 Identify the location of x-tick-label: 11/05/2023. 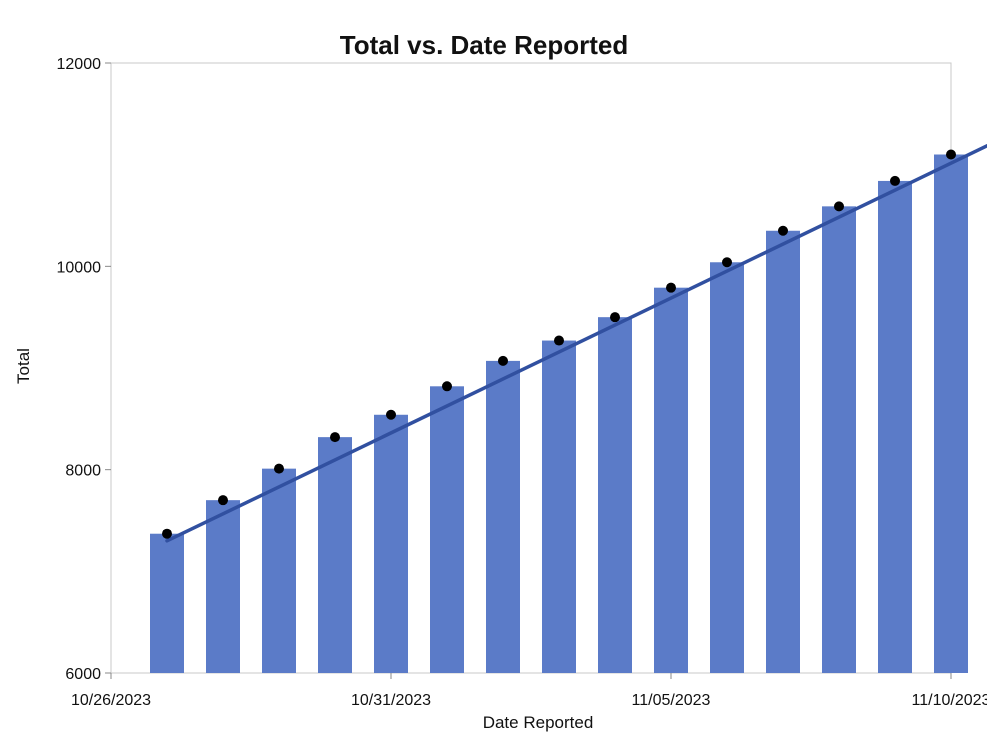
(671, 700).